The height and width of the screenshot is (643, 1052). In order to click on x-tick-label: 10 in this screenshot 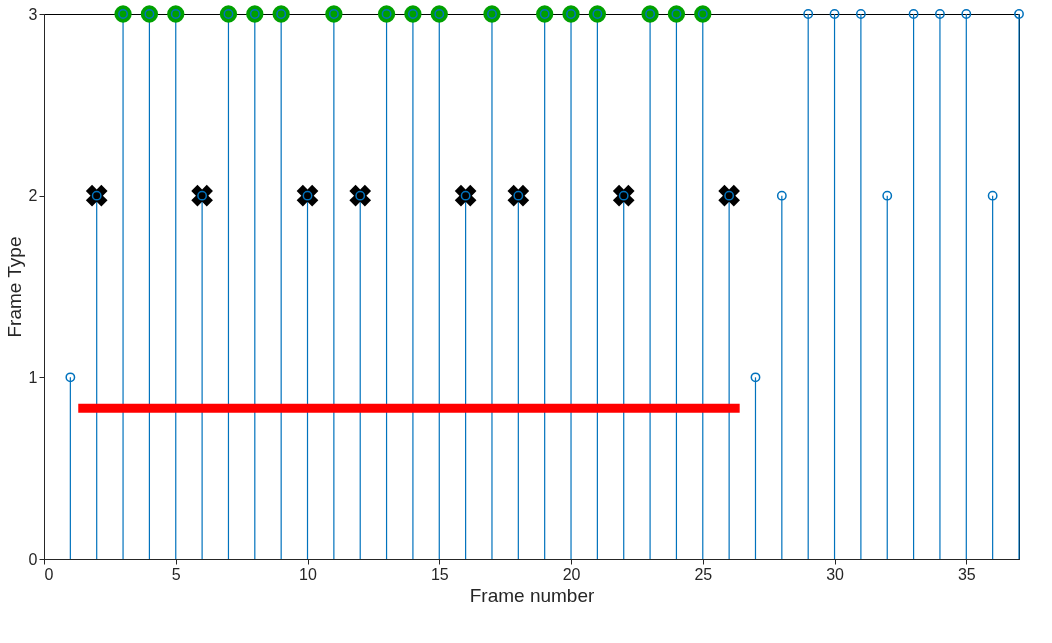, I will do `click(308, 574)`.